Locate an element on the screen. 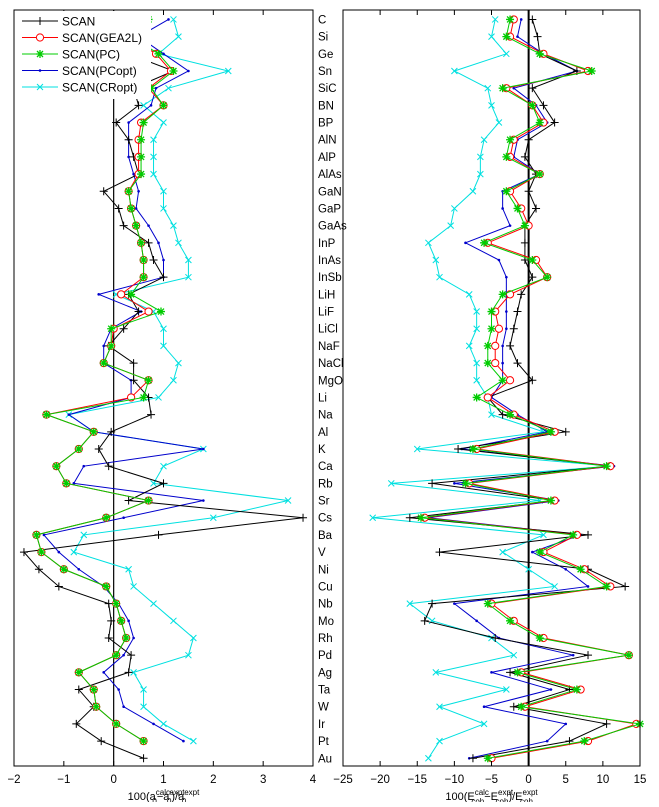 The height and width of the screenshot is (807, 659). category-label: Nb is located at coordinates (325, 605).